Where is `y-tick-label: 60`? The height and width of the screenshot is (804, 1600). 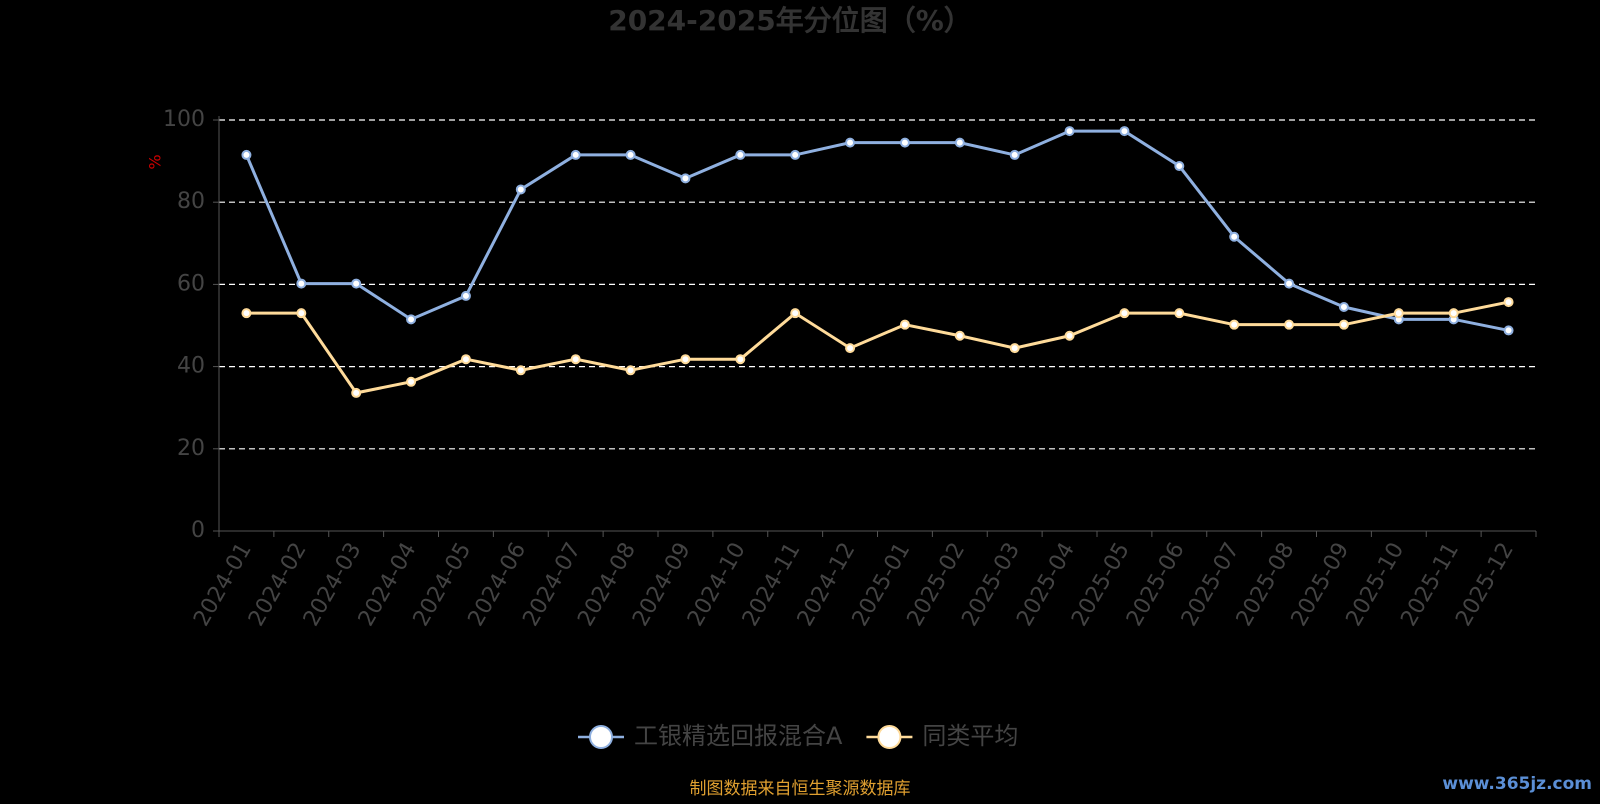
y-tick-label: 60 is located at coordinates (191, 283).